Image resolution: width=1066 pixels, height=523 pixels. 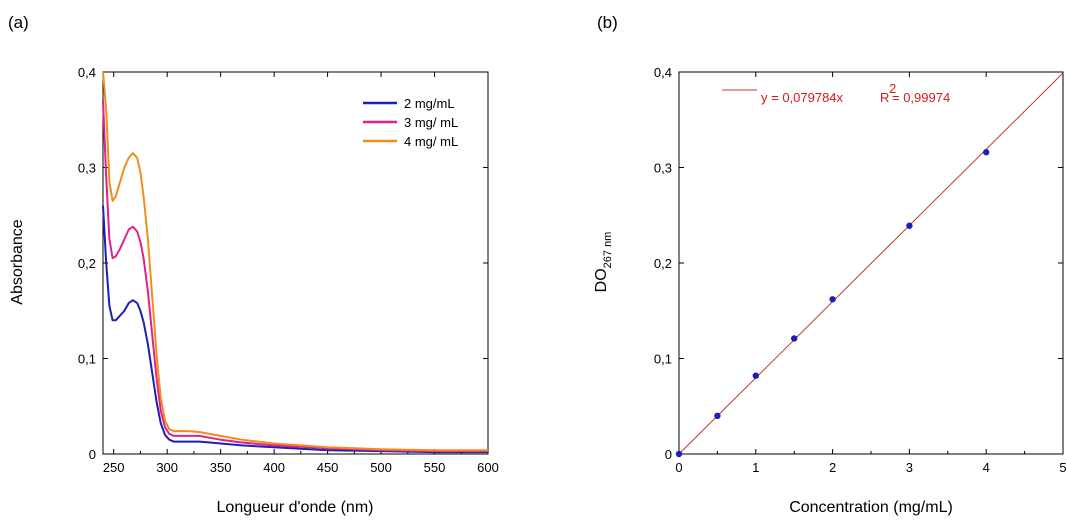 I want to click on plot-b-ylabel: DO267 nm, so click(x=603, y=262).